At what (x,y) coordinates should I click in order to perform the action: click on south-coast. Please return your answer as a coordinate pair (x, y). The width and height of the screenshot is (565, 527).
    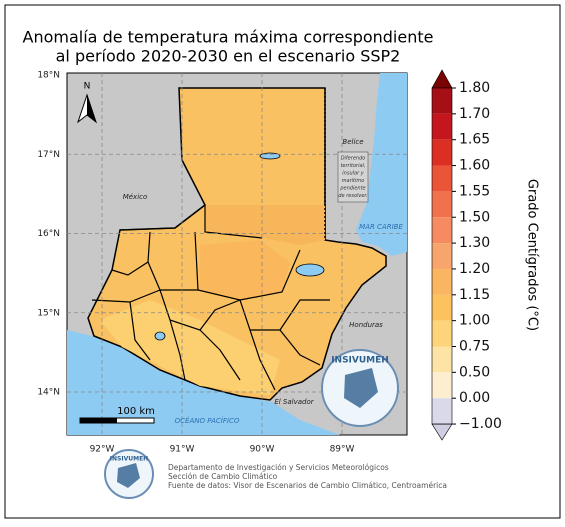
    Looking at the image, I should click on (190, 347).